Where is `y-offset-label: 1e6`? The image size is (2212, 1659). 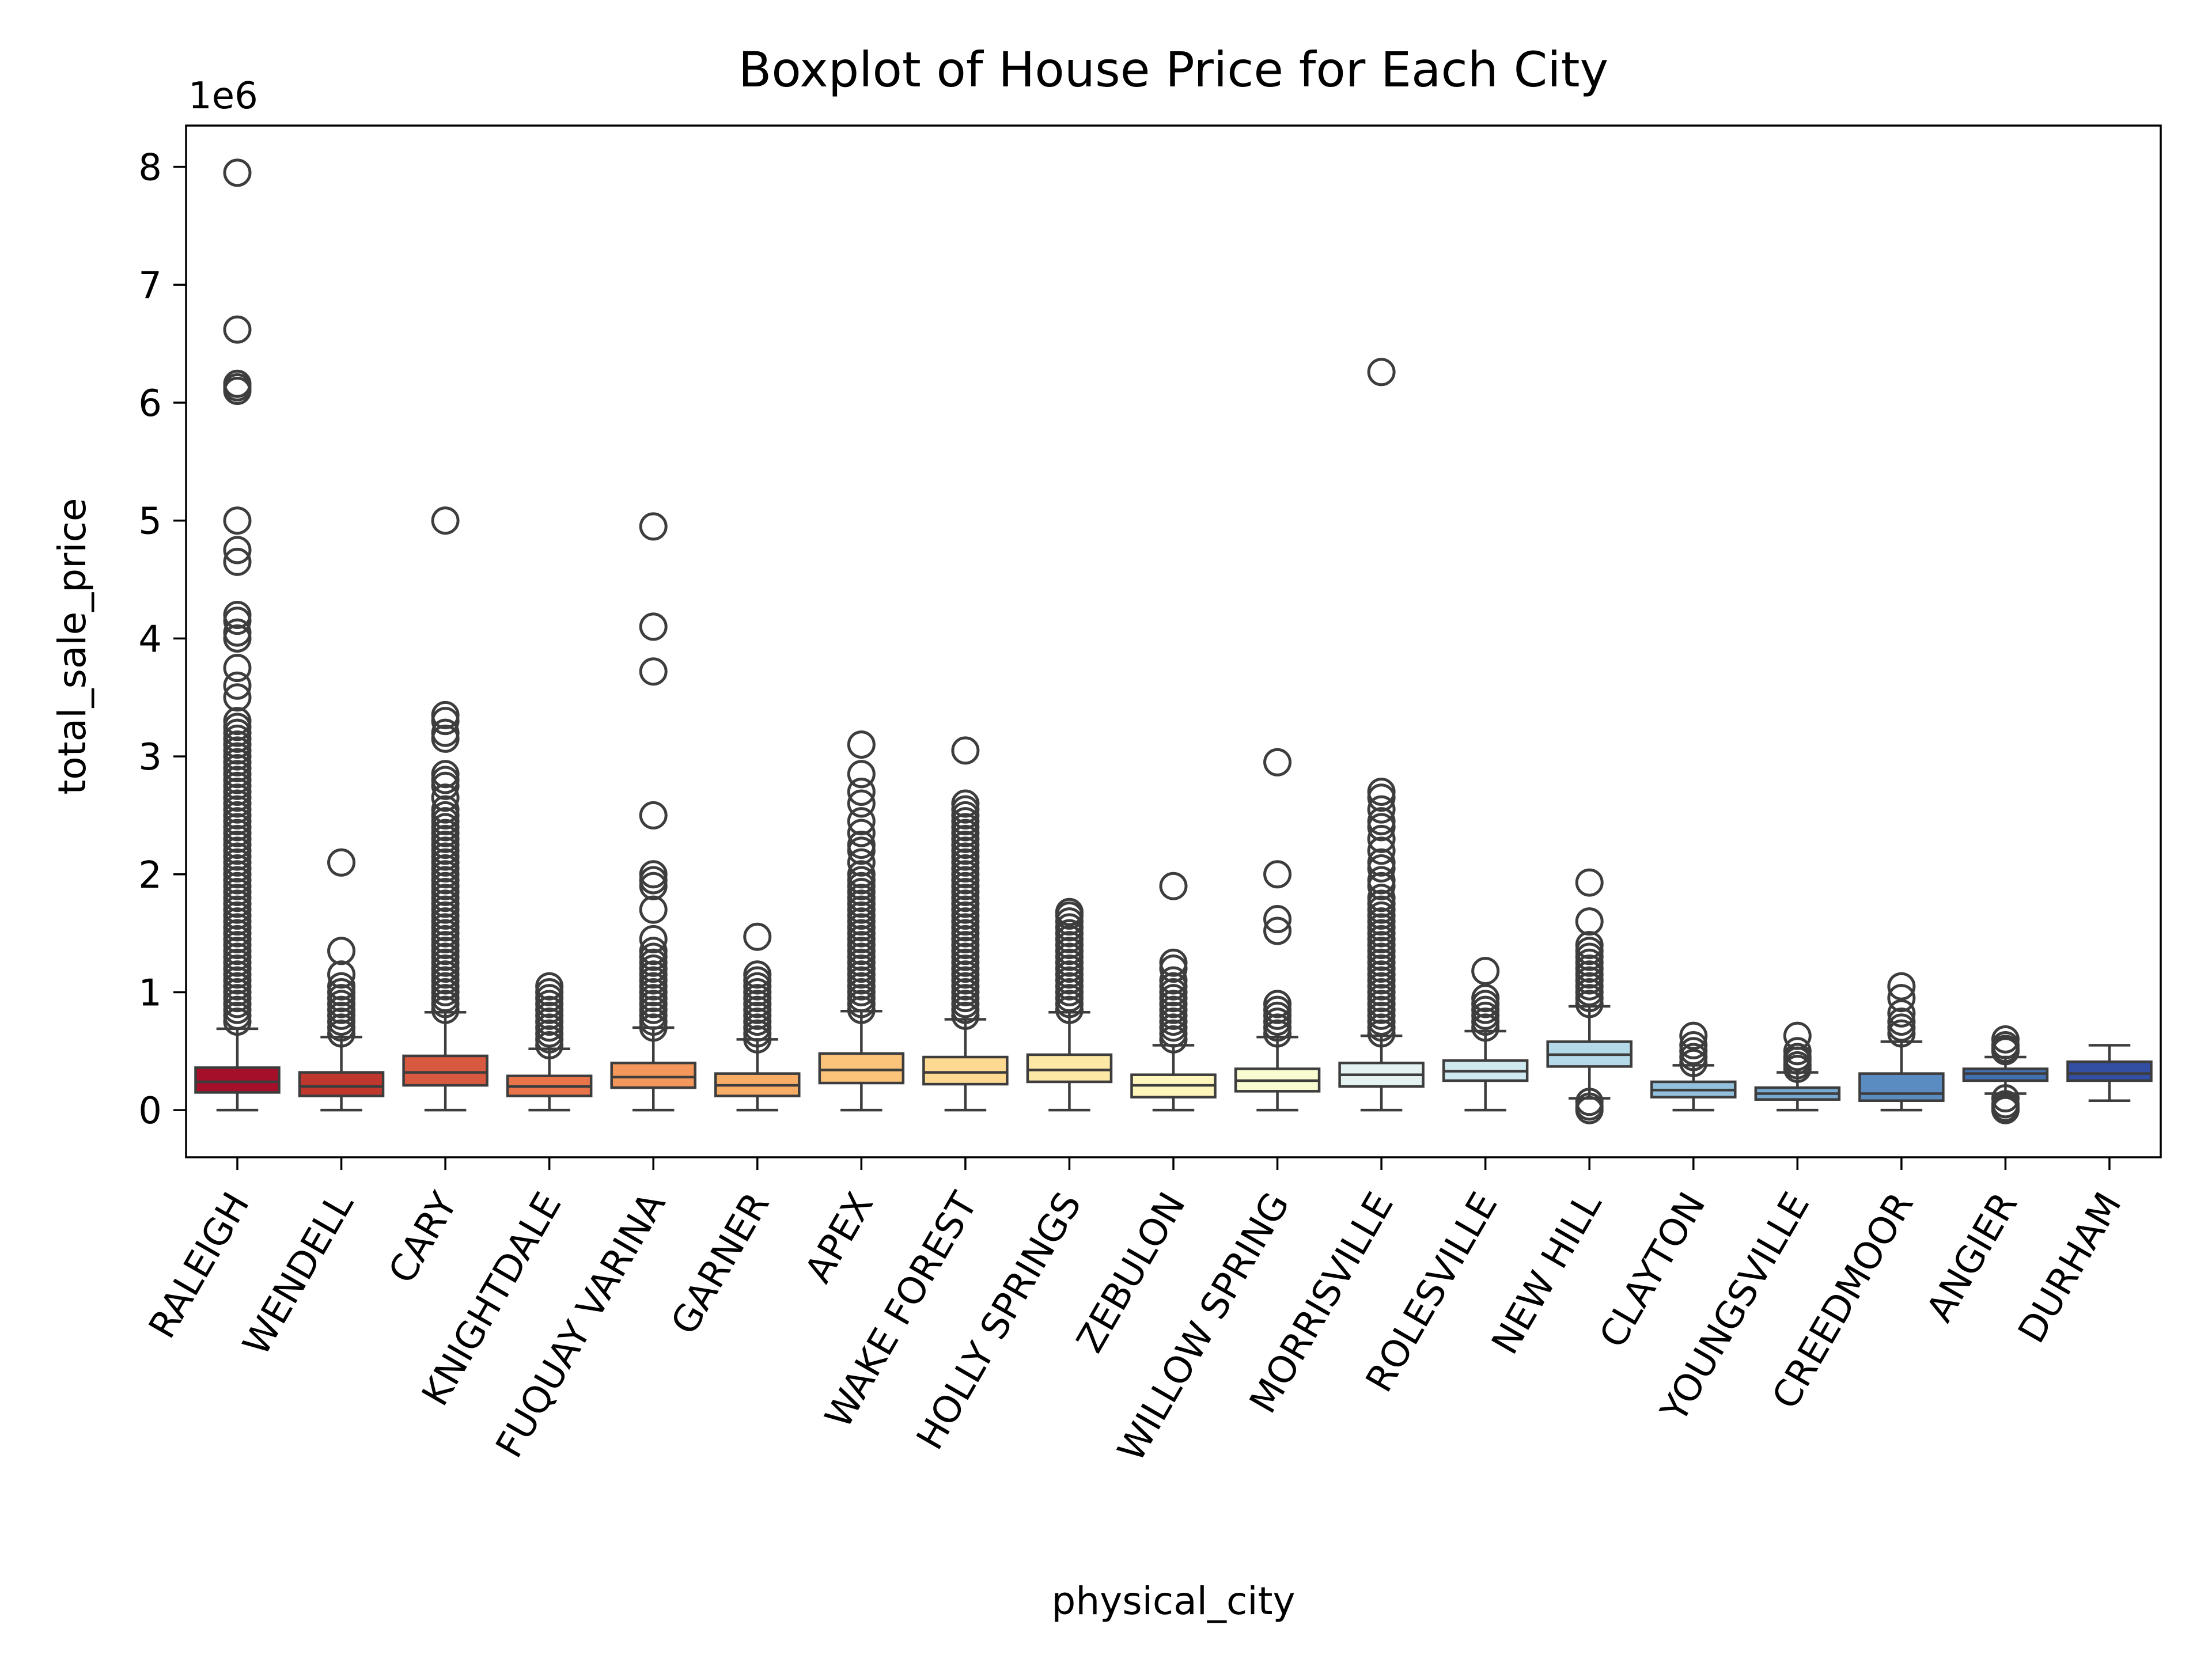 y-offset-label: 1e6 is located at coordinates (223, 96).